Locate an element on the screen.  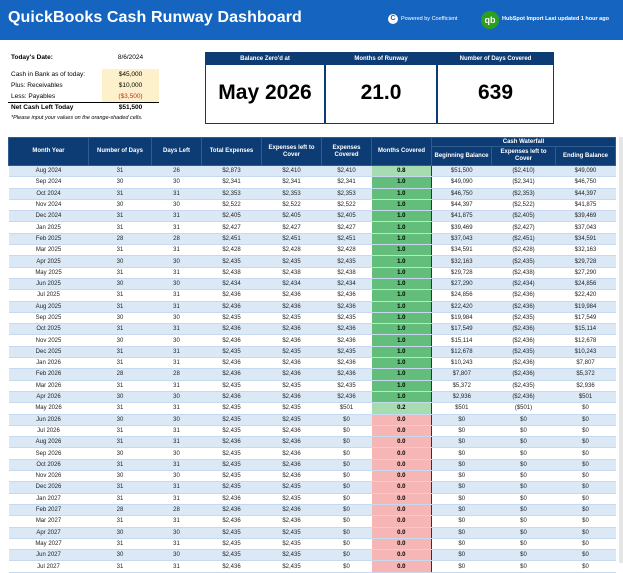
cell-month-year: Sep 2025 is located at coordinates (48, 318).